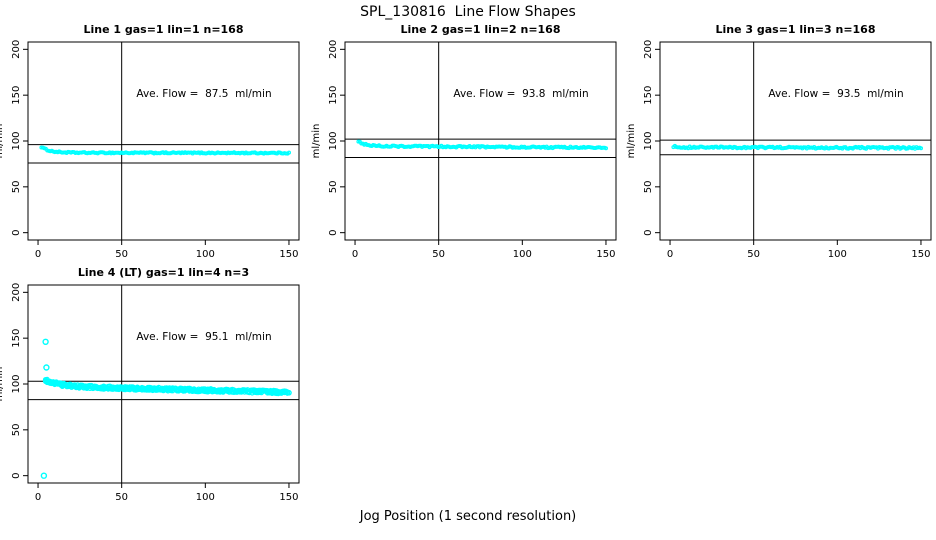 This screenshot has width=936, height=540. What do you see at coordinates (480, 29) in the screenshot?
I see `panel2-title: Line 2 gas=1 lin=2 n=168` at bounding box center [480, 29].